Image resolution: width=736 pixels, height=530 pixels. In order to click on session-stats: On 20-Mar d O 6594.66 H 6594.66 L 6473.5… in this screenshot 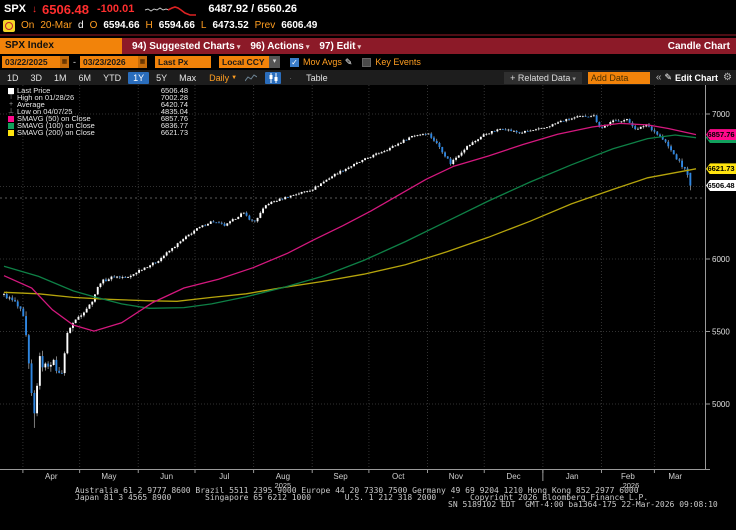, I will do `click(368, 25)`.